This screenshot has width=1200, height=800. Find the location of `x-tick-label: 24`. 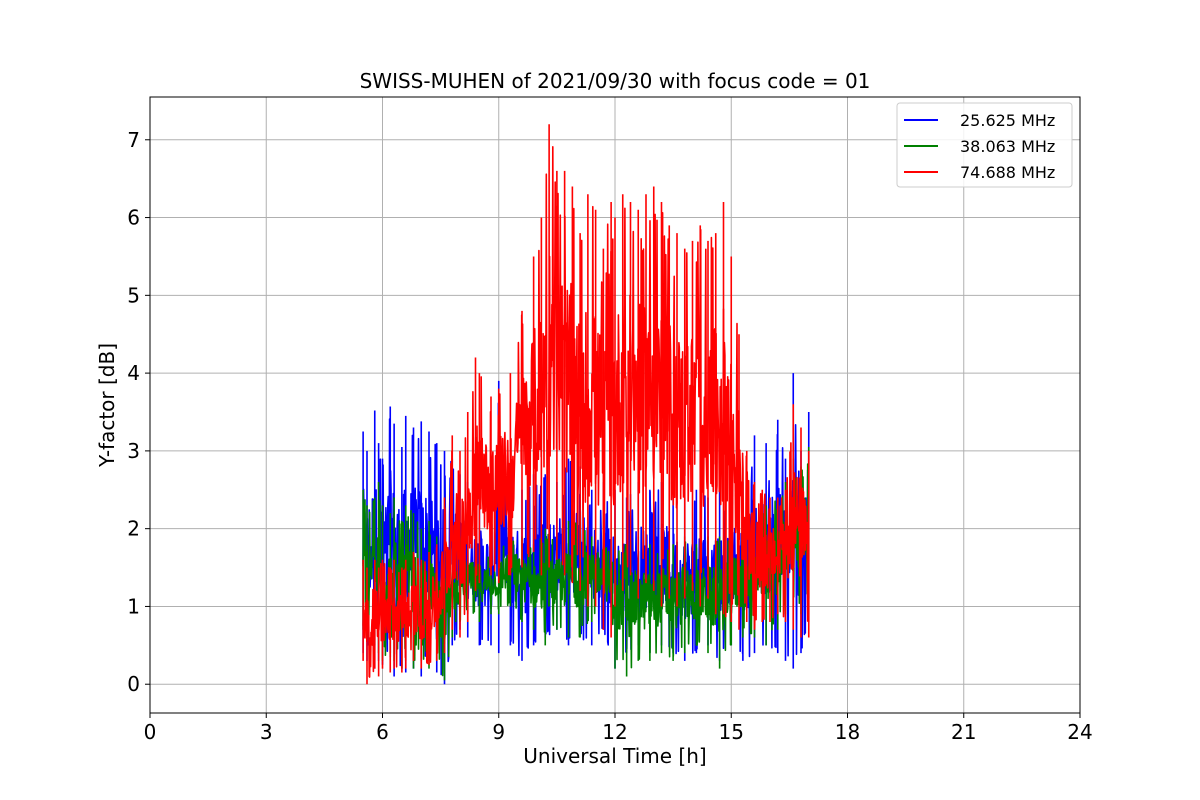

x-tick-label: 24 is located at coordinates (1079, 732).